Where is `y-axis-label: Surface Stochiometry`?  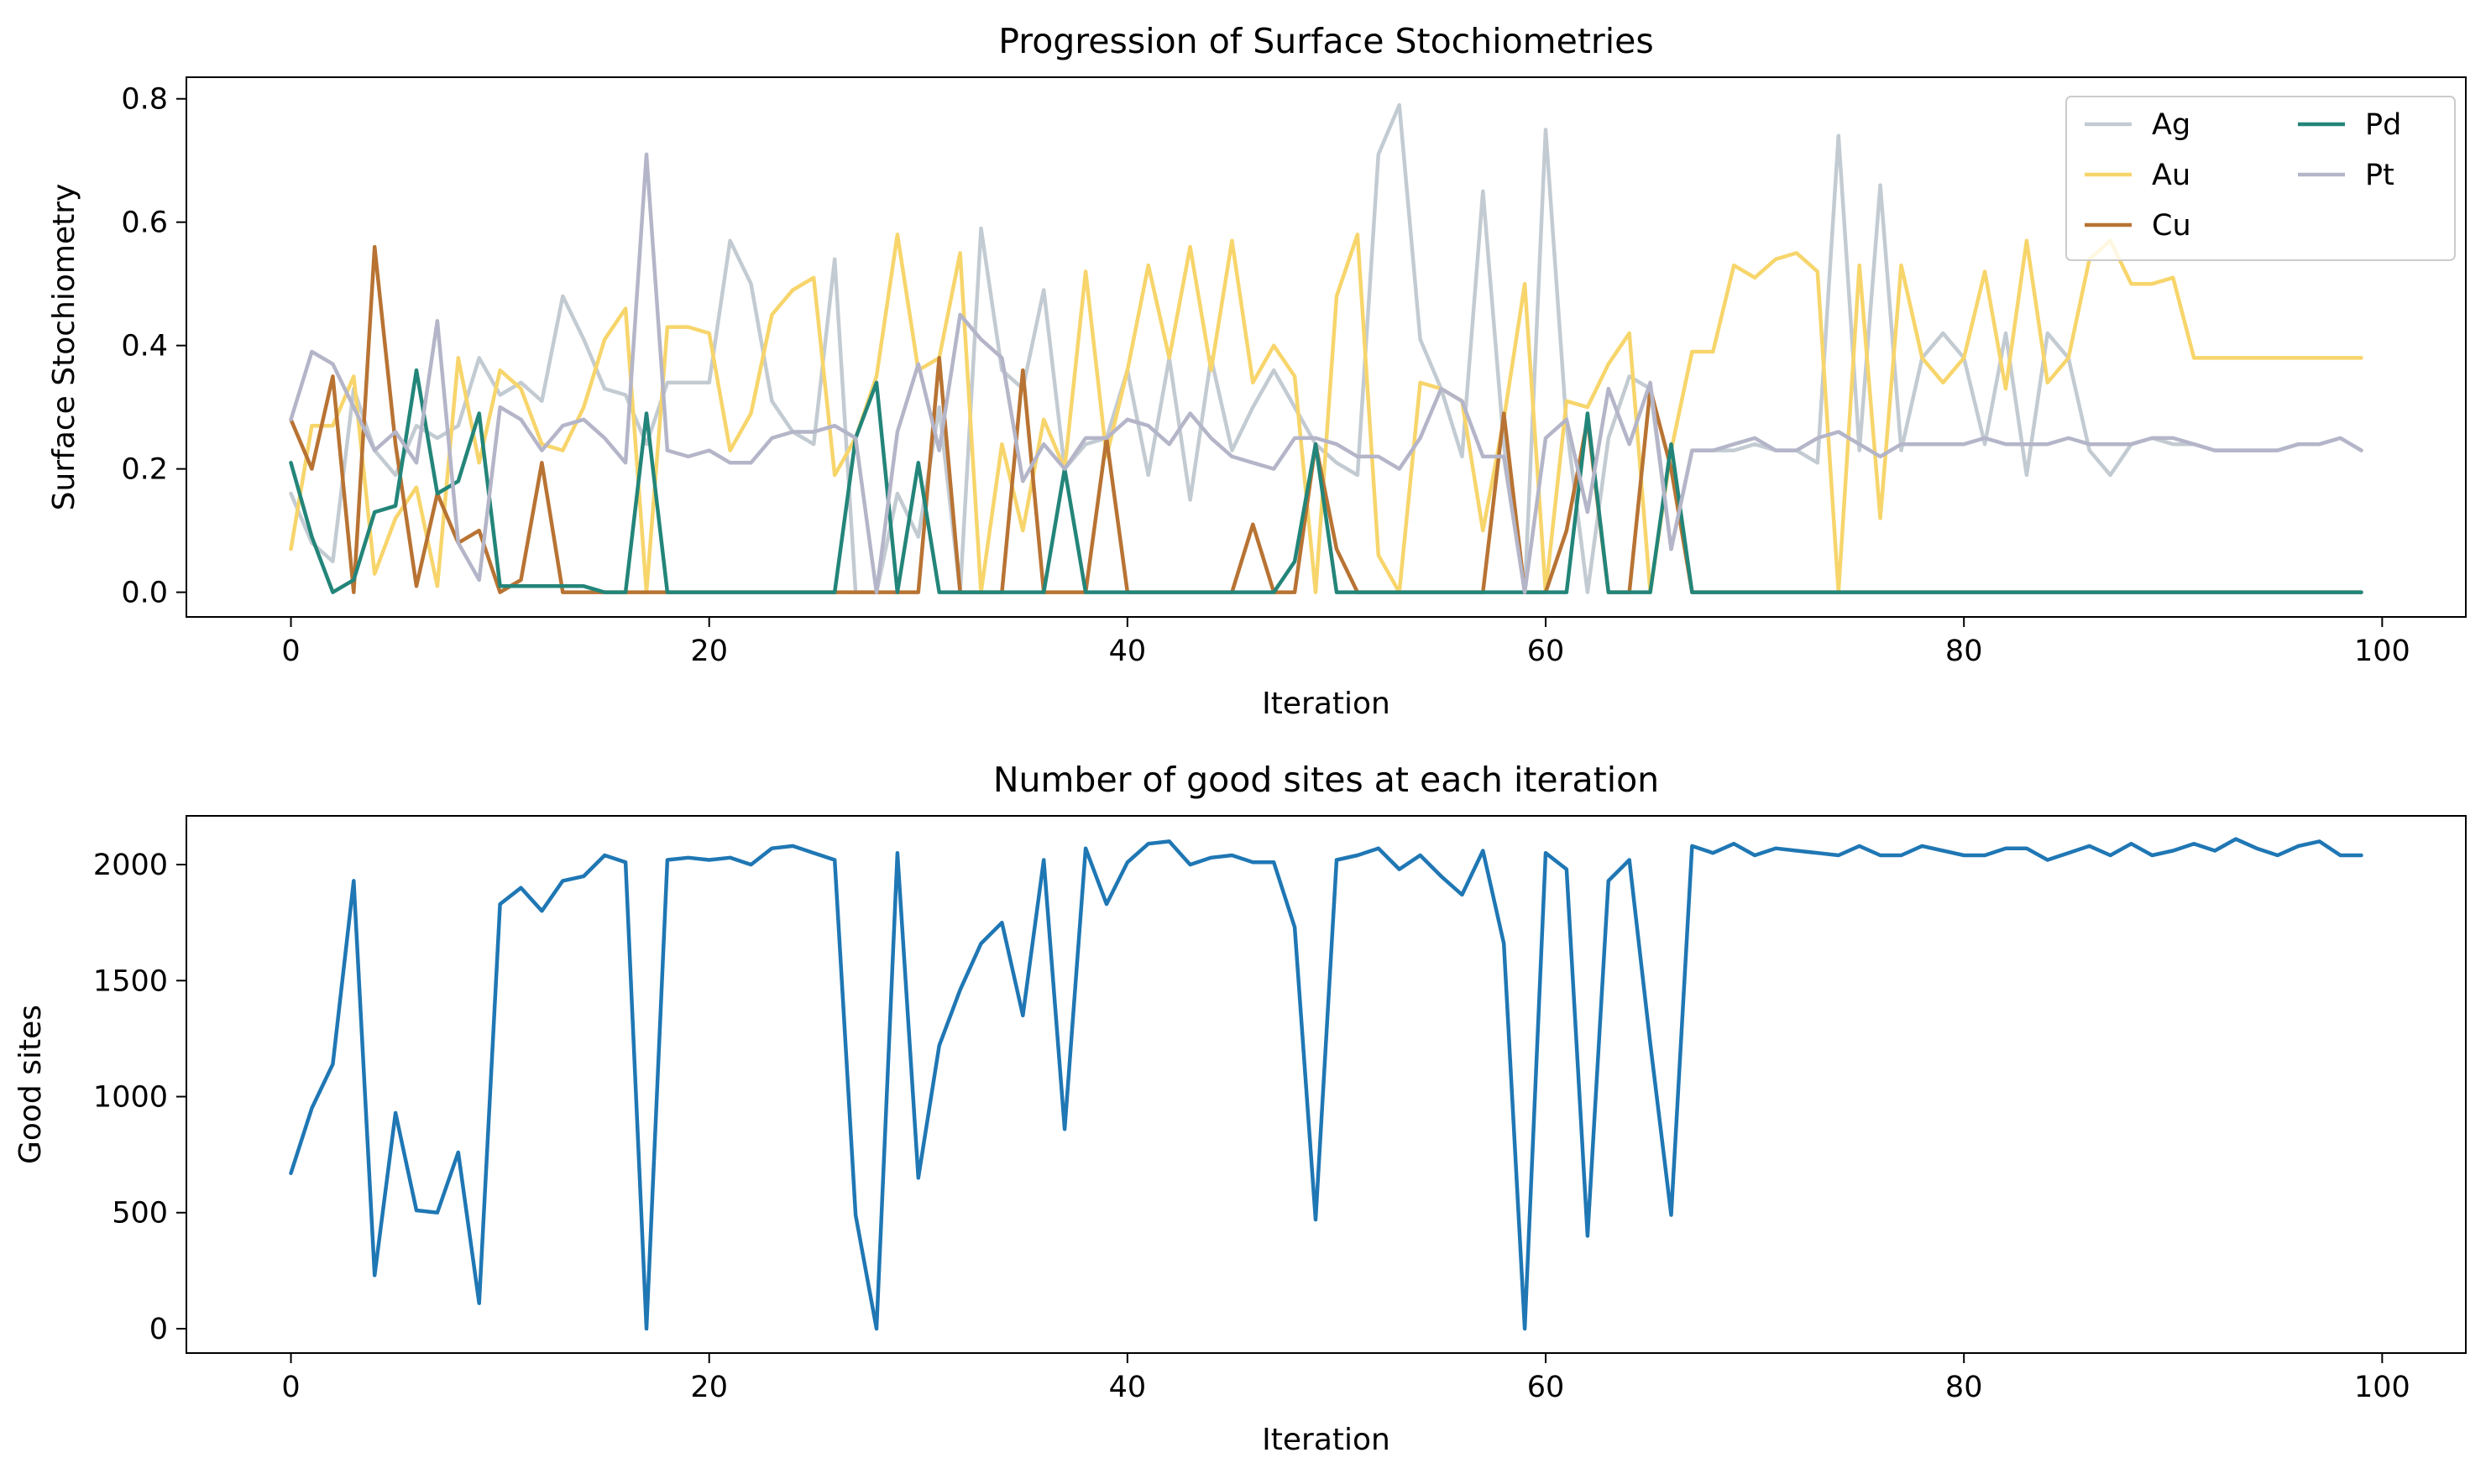 y-axis-label: Surface Stochiometry is located at coordinates (64, 347).